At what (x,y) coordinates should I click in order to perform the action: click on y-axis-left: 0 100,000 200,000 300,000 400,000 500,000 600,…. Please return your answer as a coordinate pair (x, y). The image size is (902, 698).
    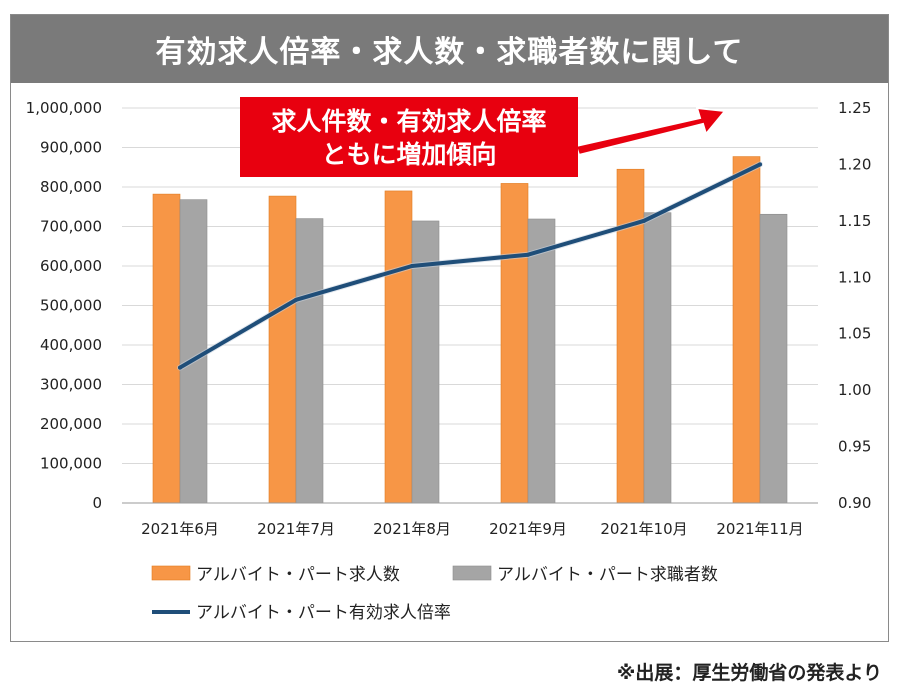
    Looking at the image, I should click on (64, 305).